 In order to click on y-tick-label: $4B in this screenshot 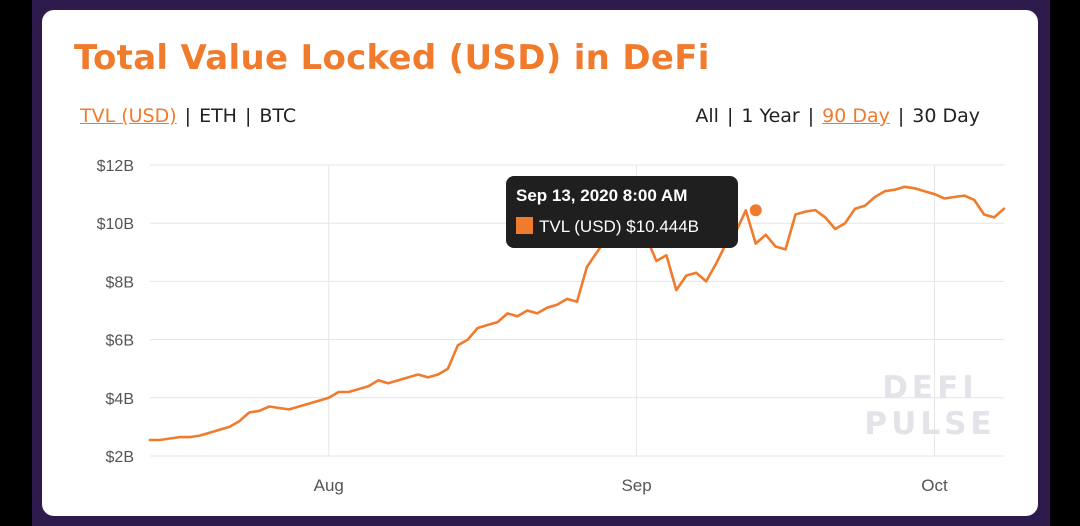, I will do `click(120, 399)`.